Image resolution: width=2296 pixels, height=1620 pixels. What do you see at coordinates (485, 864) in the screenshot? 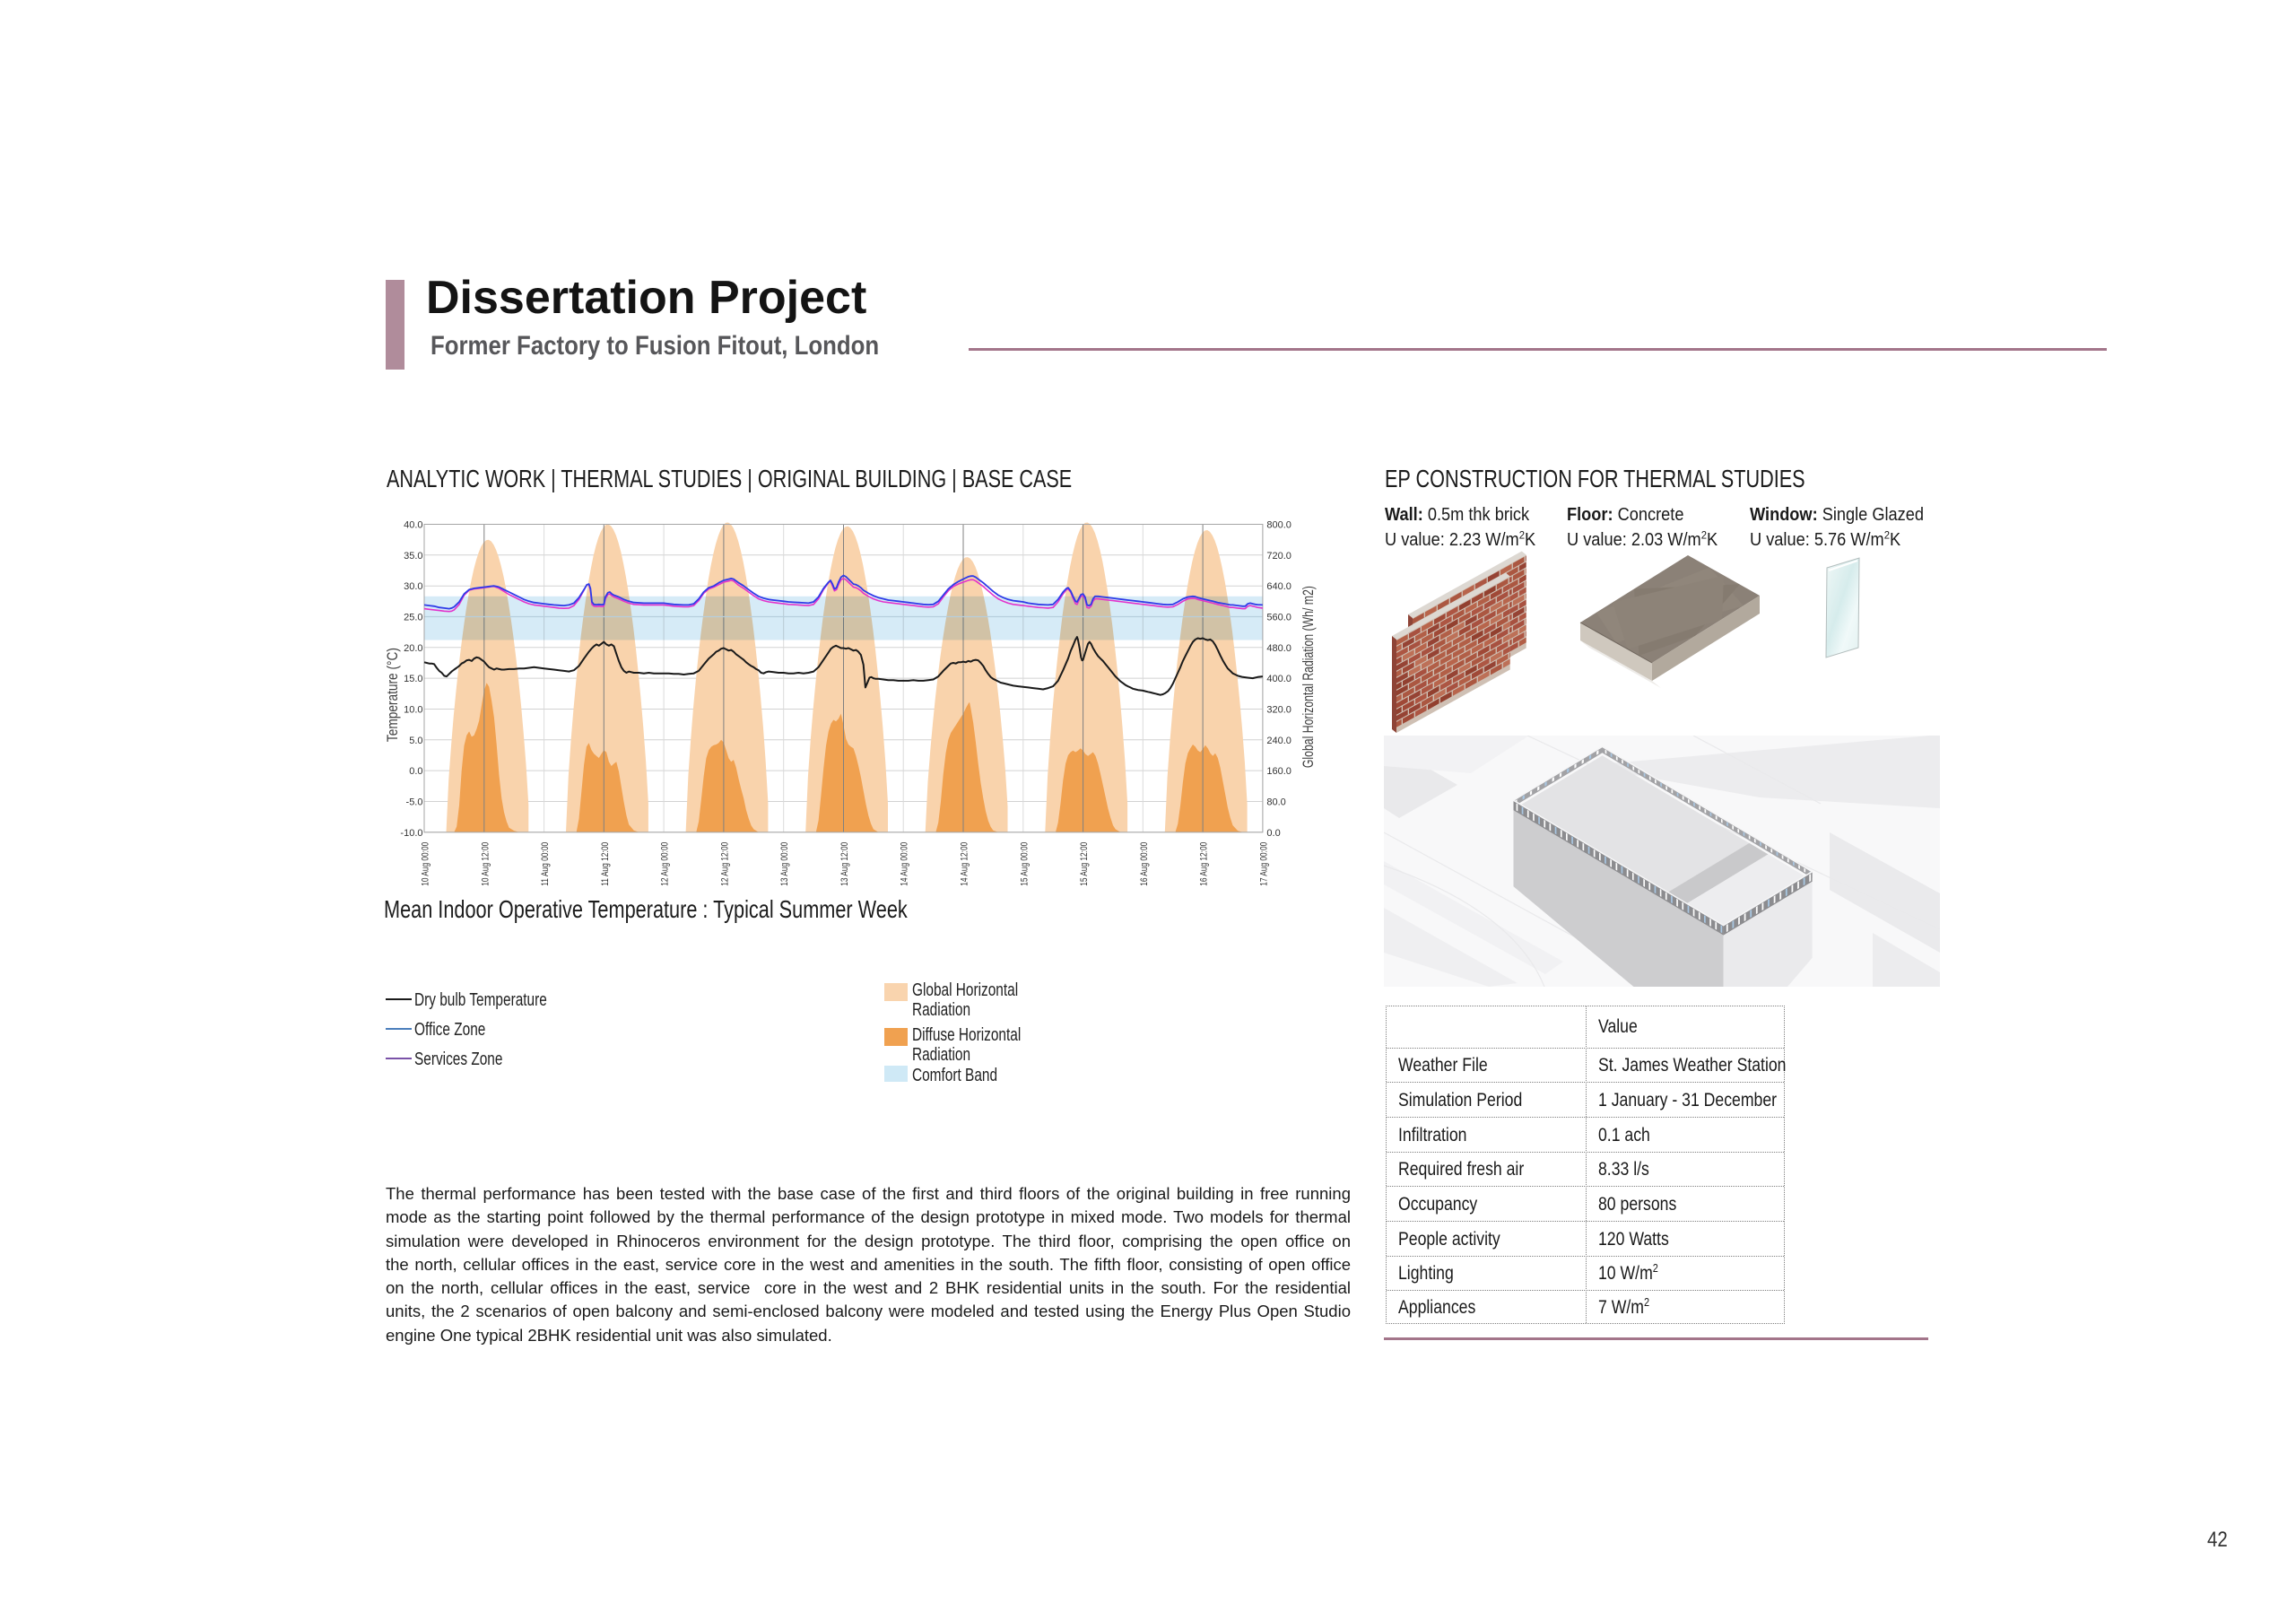
I see `svg-text: 10 Aug 12:00` at bounding box center [485, 864].